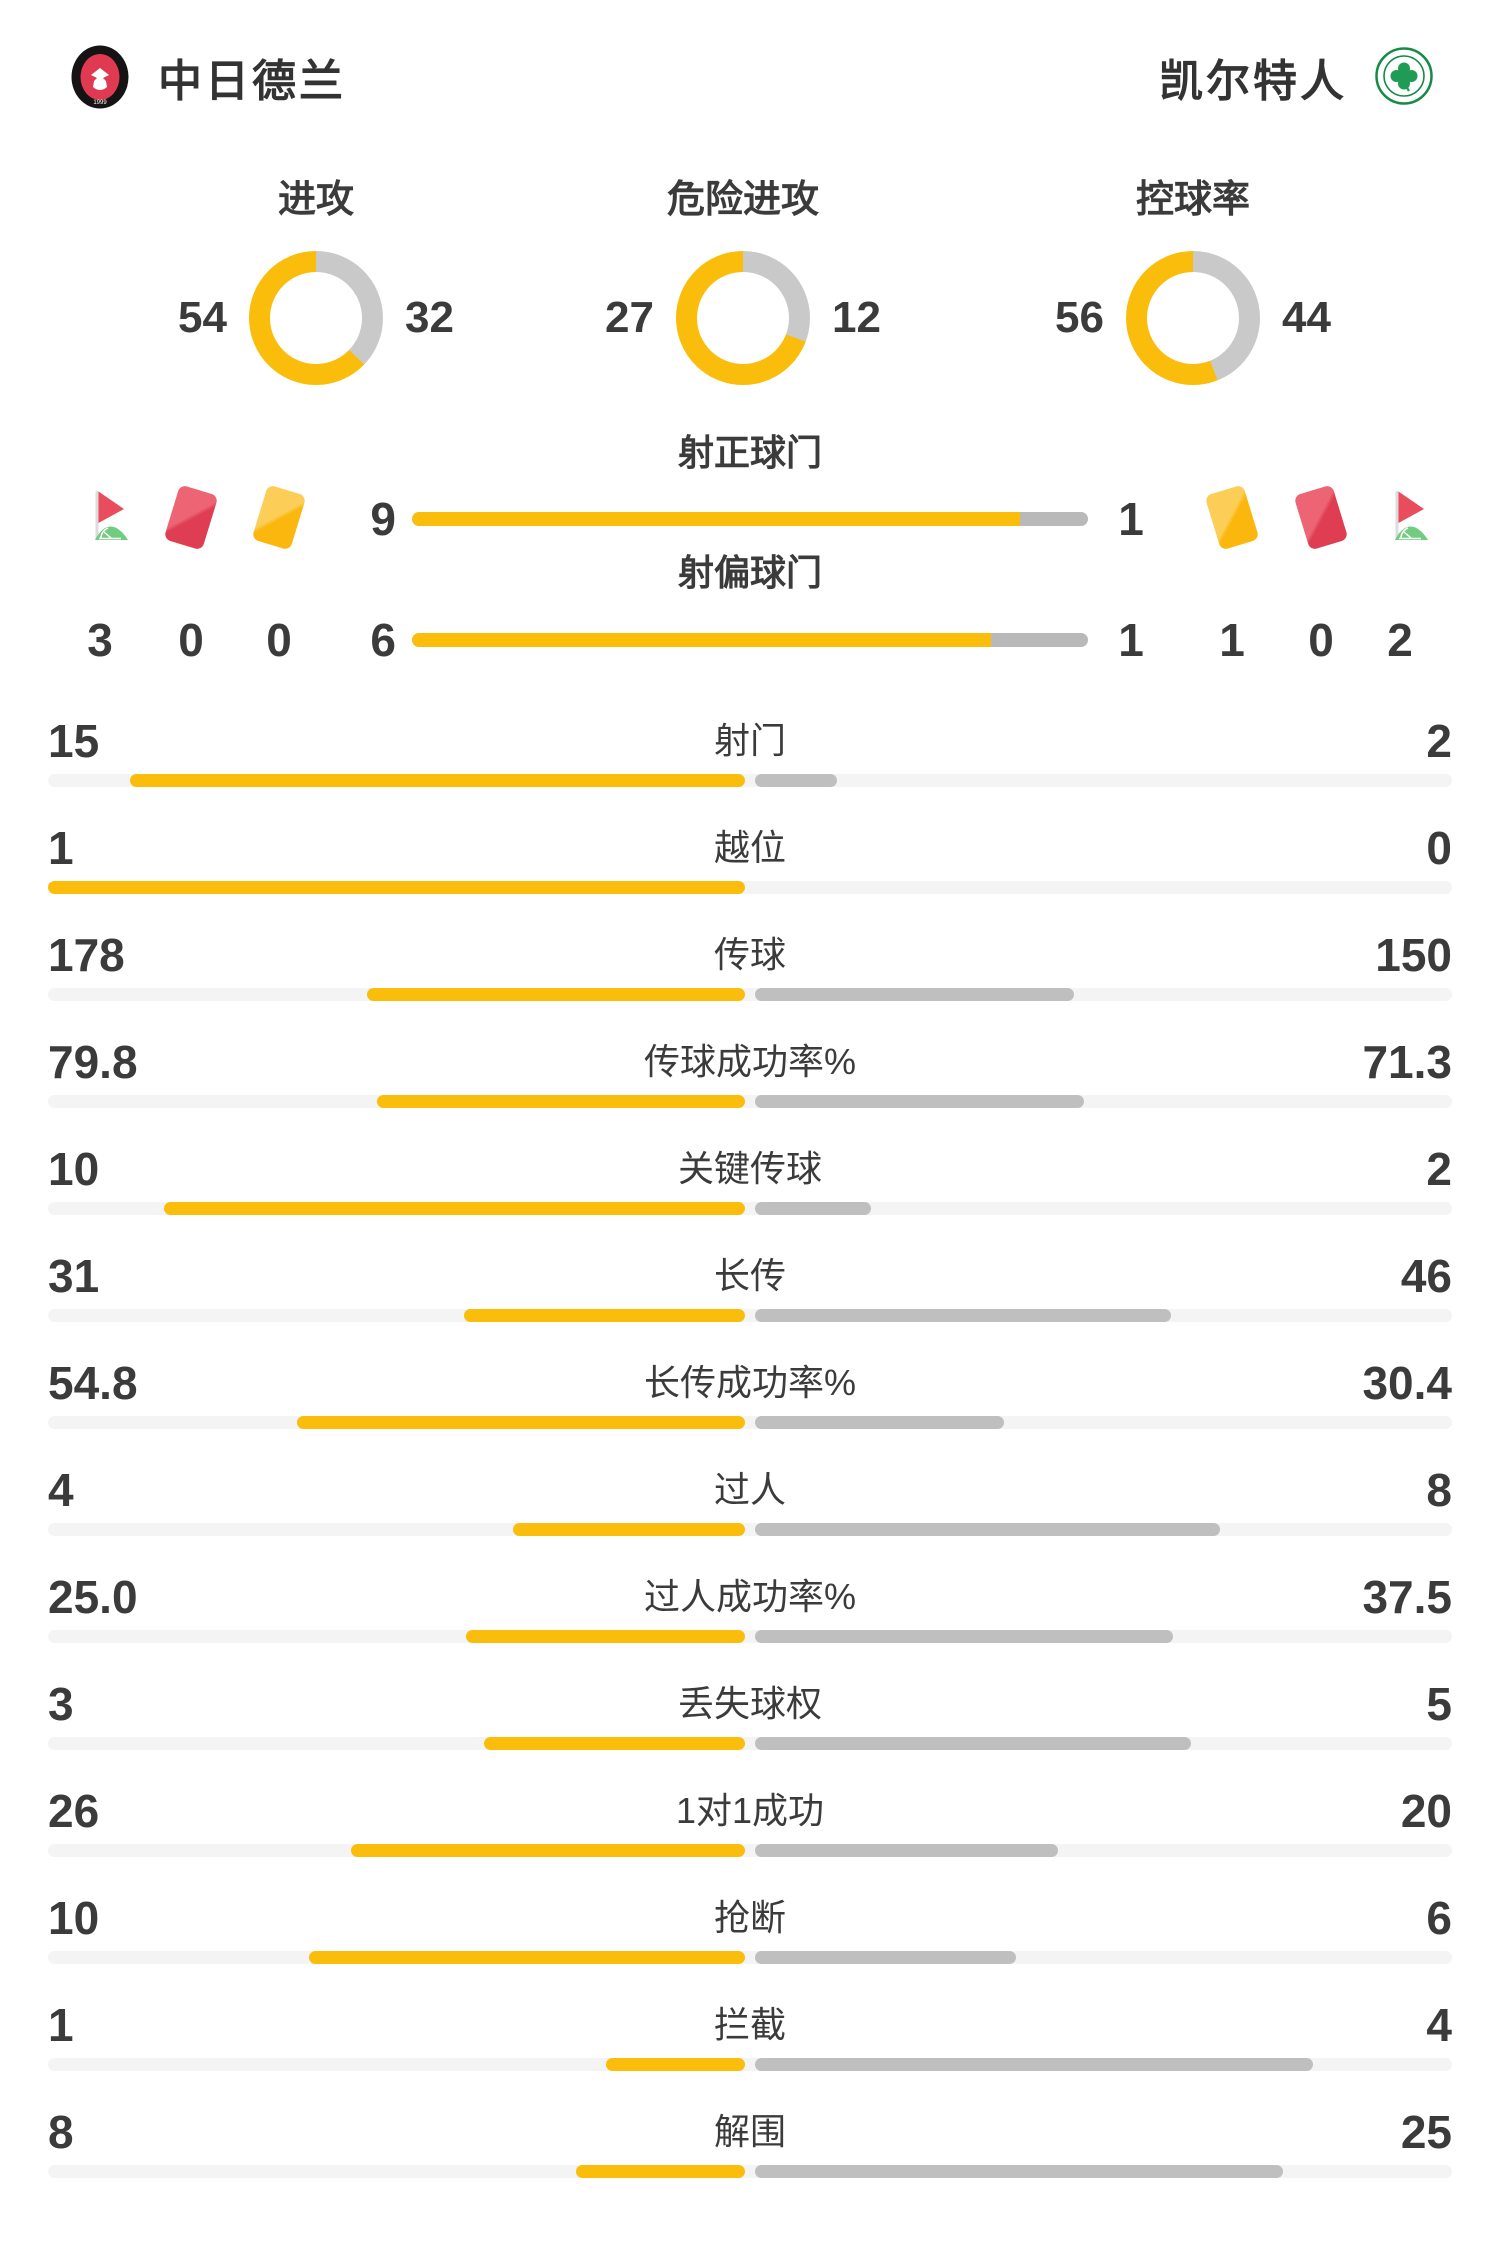 The height and width of the screenshot is (2244, 1500). What do you see at coordinates (749, 452) in the screenshot?
I see `shots-on-target-title: 射正球门` at bounding box center [749, 452].